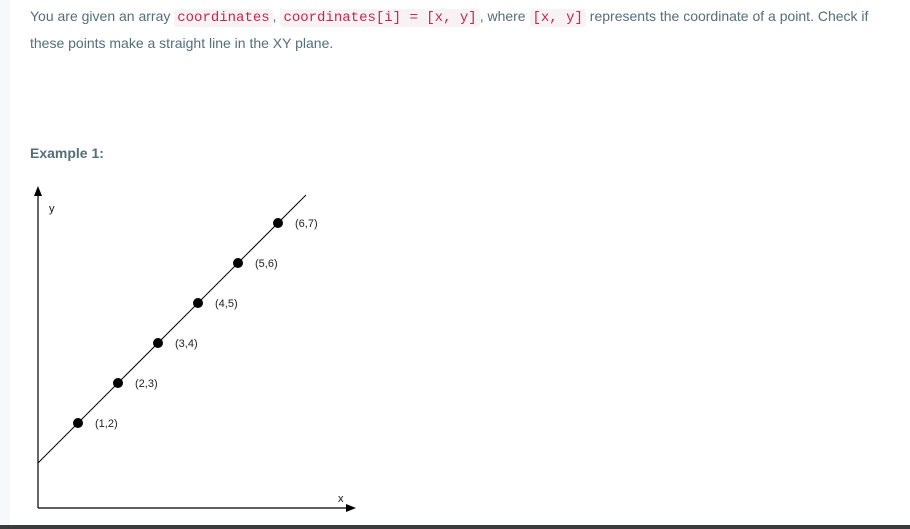 Image resolution: width=910 pixels, height=529 pixels. Describe the element at coordinates (557, 18) in the screenshot. I see `inline-code-xy: [x, y]` at that location.